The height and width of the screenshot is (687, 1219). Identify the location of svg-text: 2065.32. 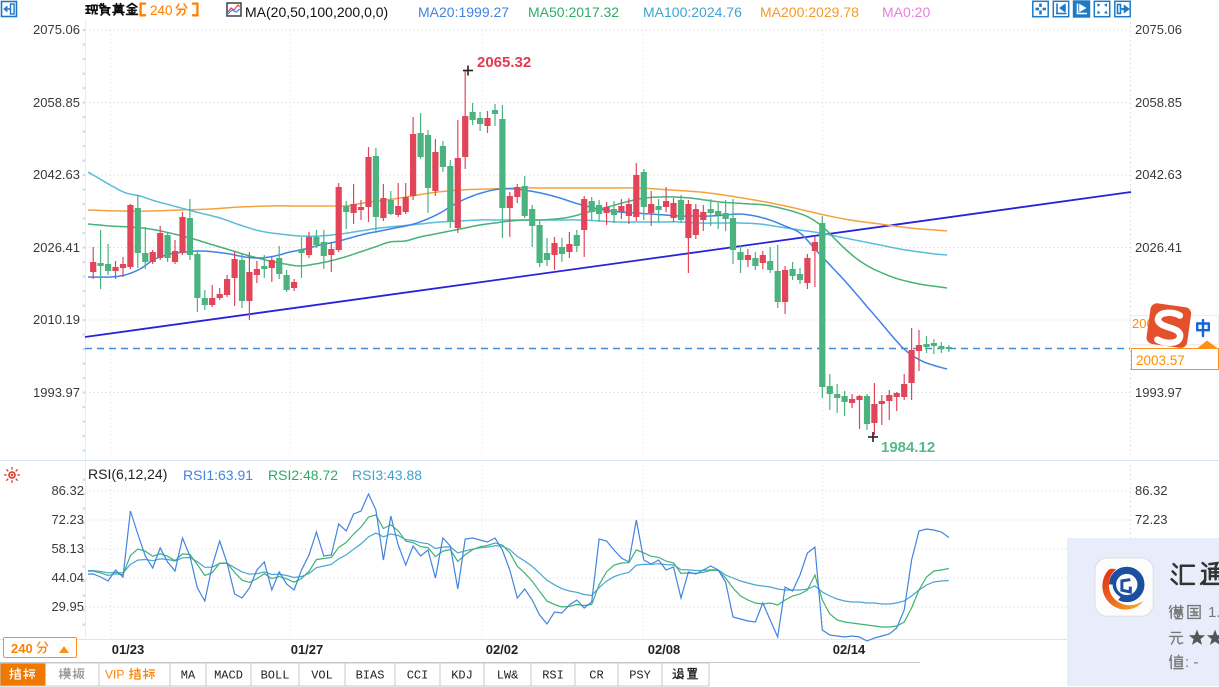
(504, 62).